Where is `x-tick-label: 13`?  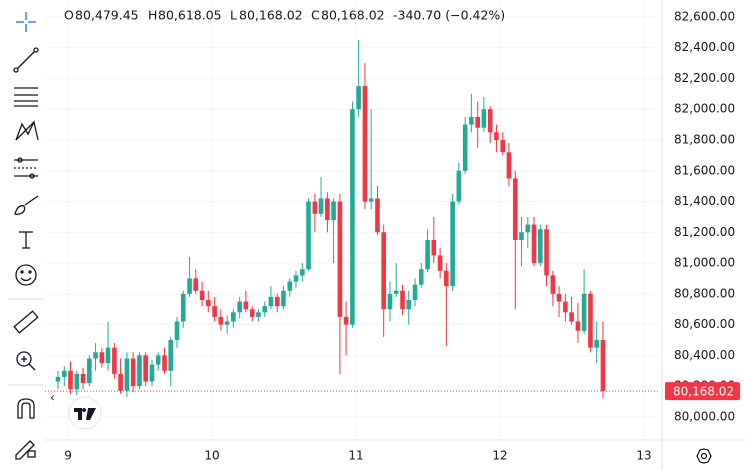
x-tick-label: 13 is located at coordinates (643, 456).